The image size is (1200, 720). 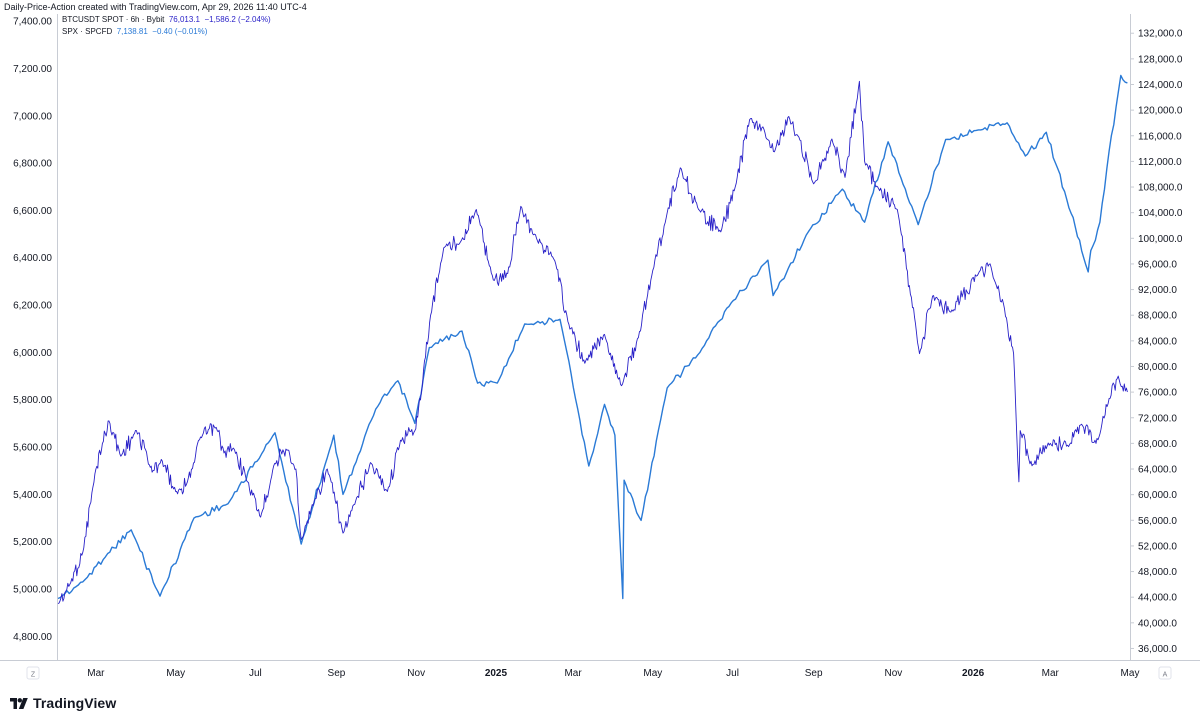 I want to click on right-tick-label: 112,000.0, so click(x=1160, y=162).